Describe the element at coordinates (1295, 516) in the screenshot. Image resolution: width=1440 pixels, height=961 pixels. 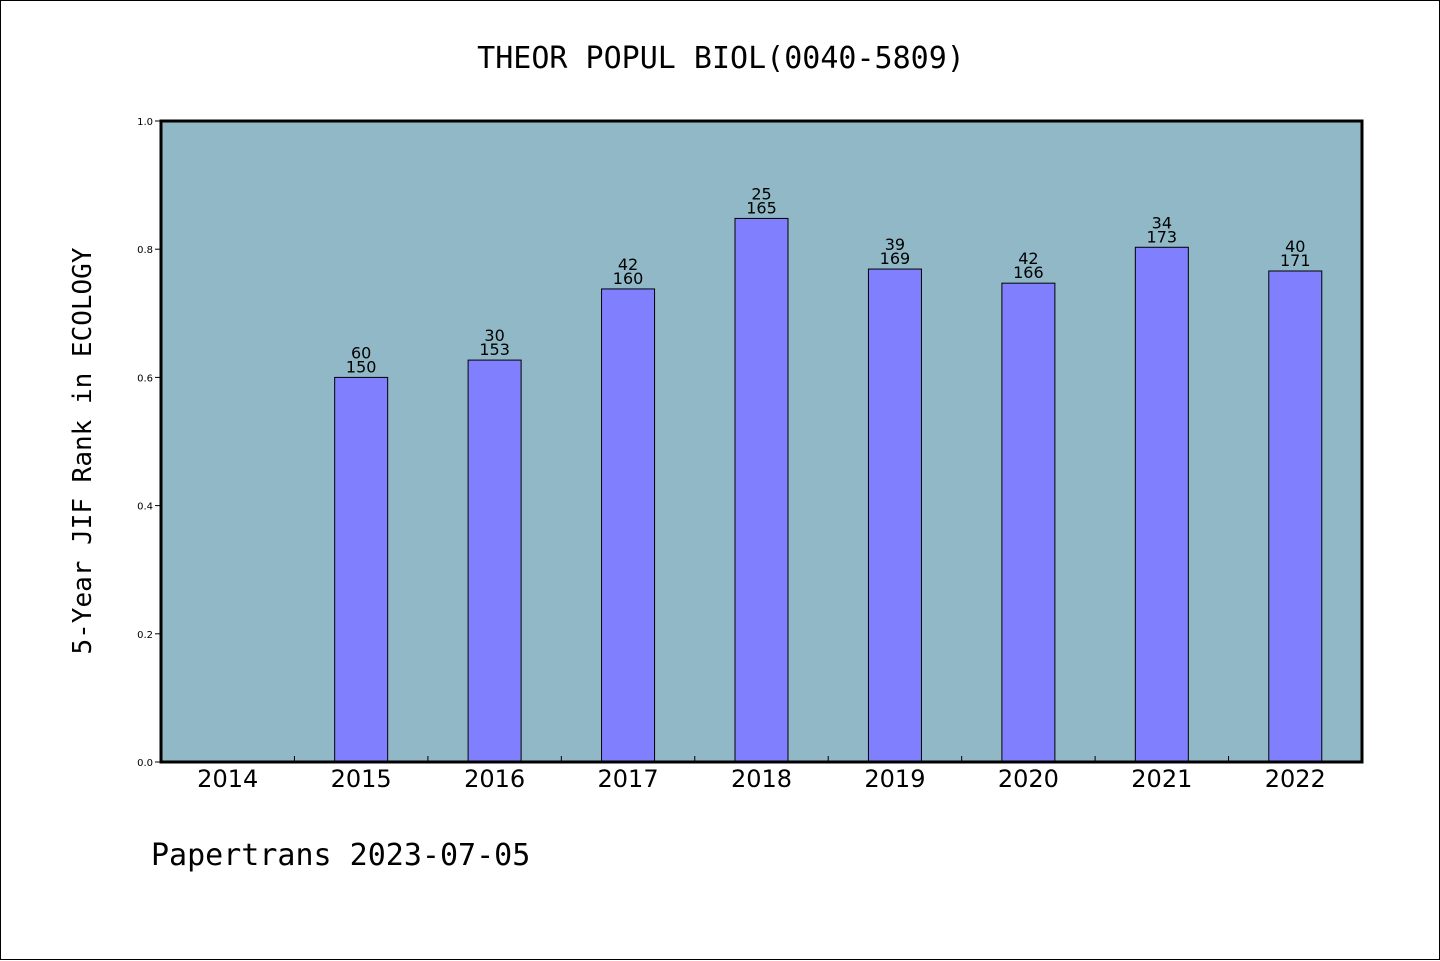
I see `bar-2022` at that location.